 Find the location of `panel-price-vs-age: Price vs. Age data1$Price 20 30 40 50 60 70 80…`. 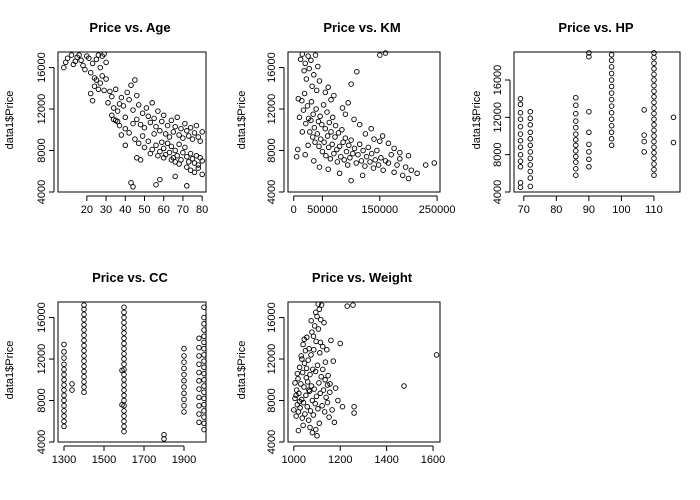

panel-price-vs-age: Price vs. Age data1$Price 20 30 40 50 60 70 80… is located at coordinates (106, 118).